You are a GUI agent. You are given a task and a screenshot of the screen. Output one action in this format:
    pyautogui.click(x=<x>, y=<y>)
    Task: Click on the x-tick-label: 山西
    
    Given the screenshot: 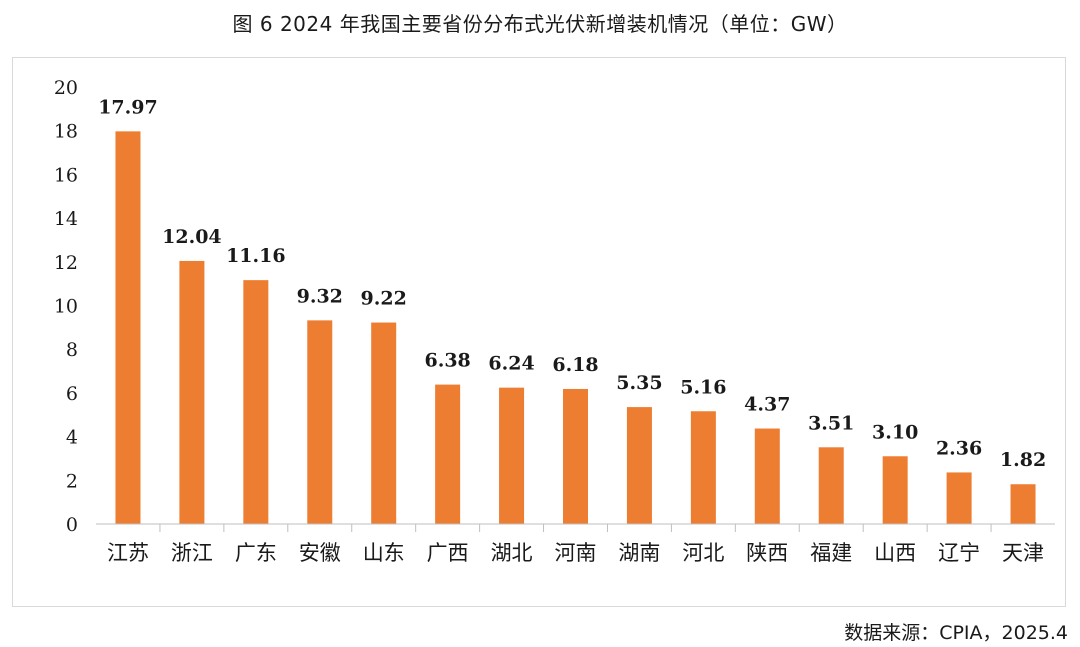 What is the action you would take?
    pyautogui.click(x=895, y=553)
    